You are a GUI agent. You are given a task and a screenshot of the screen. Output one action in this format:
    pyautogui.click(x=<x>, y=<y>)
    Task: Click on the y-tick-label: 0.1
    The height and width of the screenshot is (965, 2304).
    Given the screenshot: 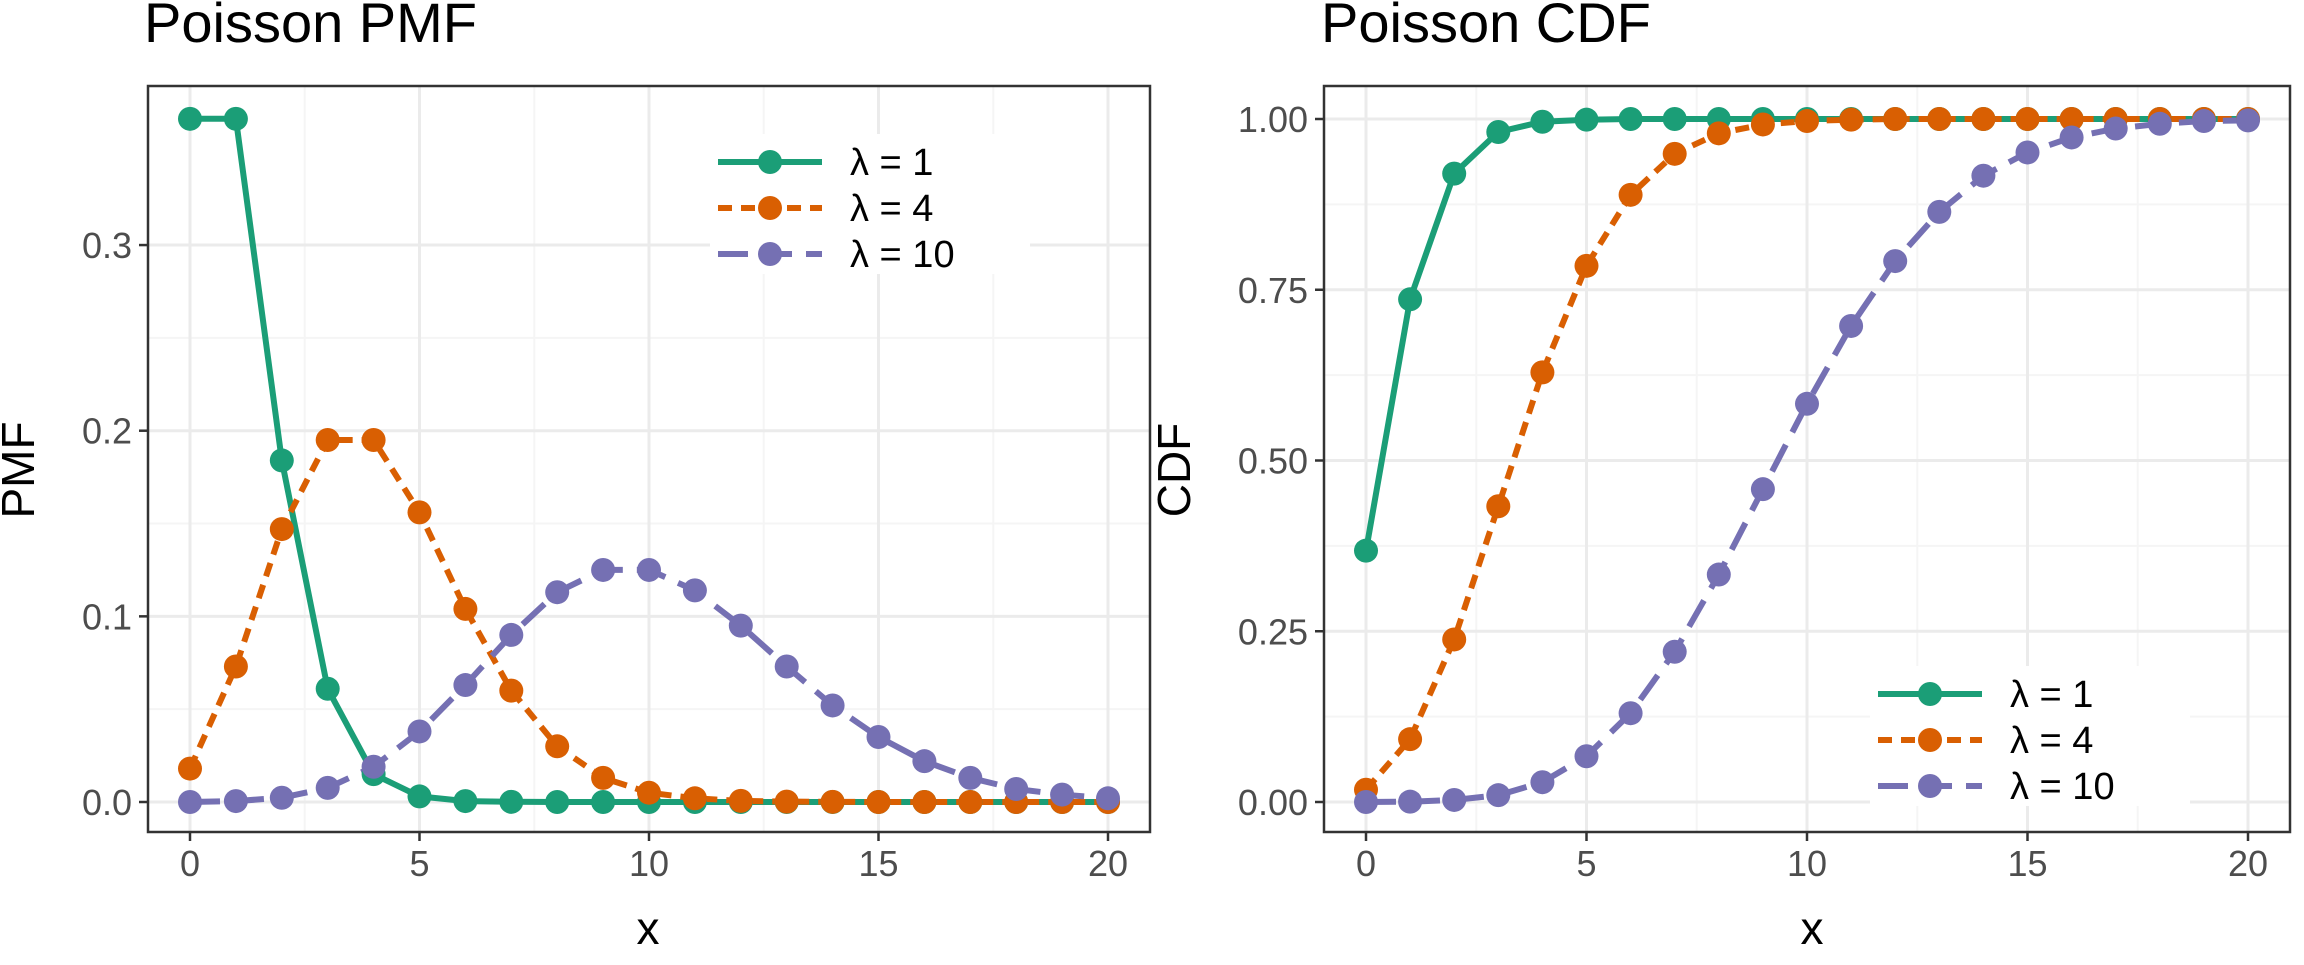 What is the action you would take?
    pyautogui.click(x=107, y=616)
    